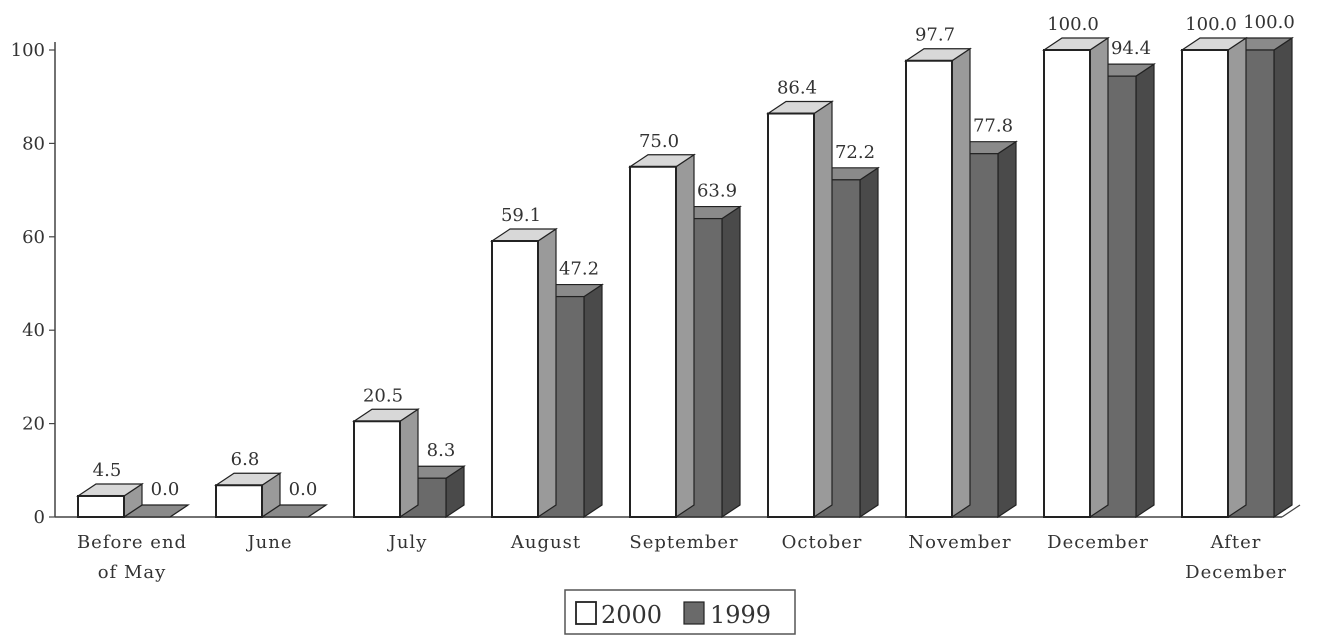  I want to click on bar-2000-4-front, so click(653, 341).